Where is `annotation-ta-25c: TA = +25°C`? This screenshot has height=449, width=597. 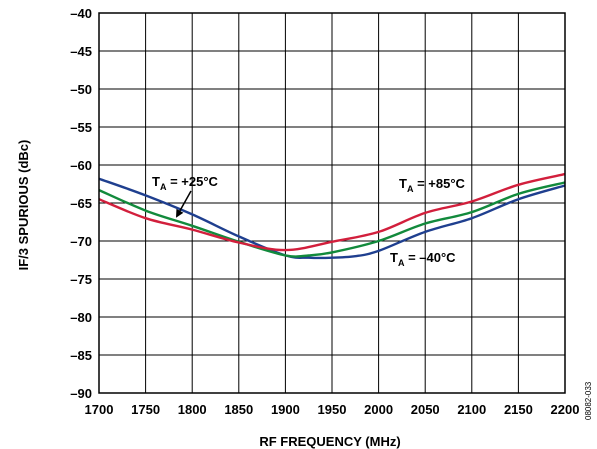
annotation-ta-25c: TA = +25°C is located at coordinates (185, 183).